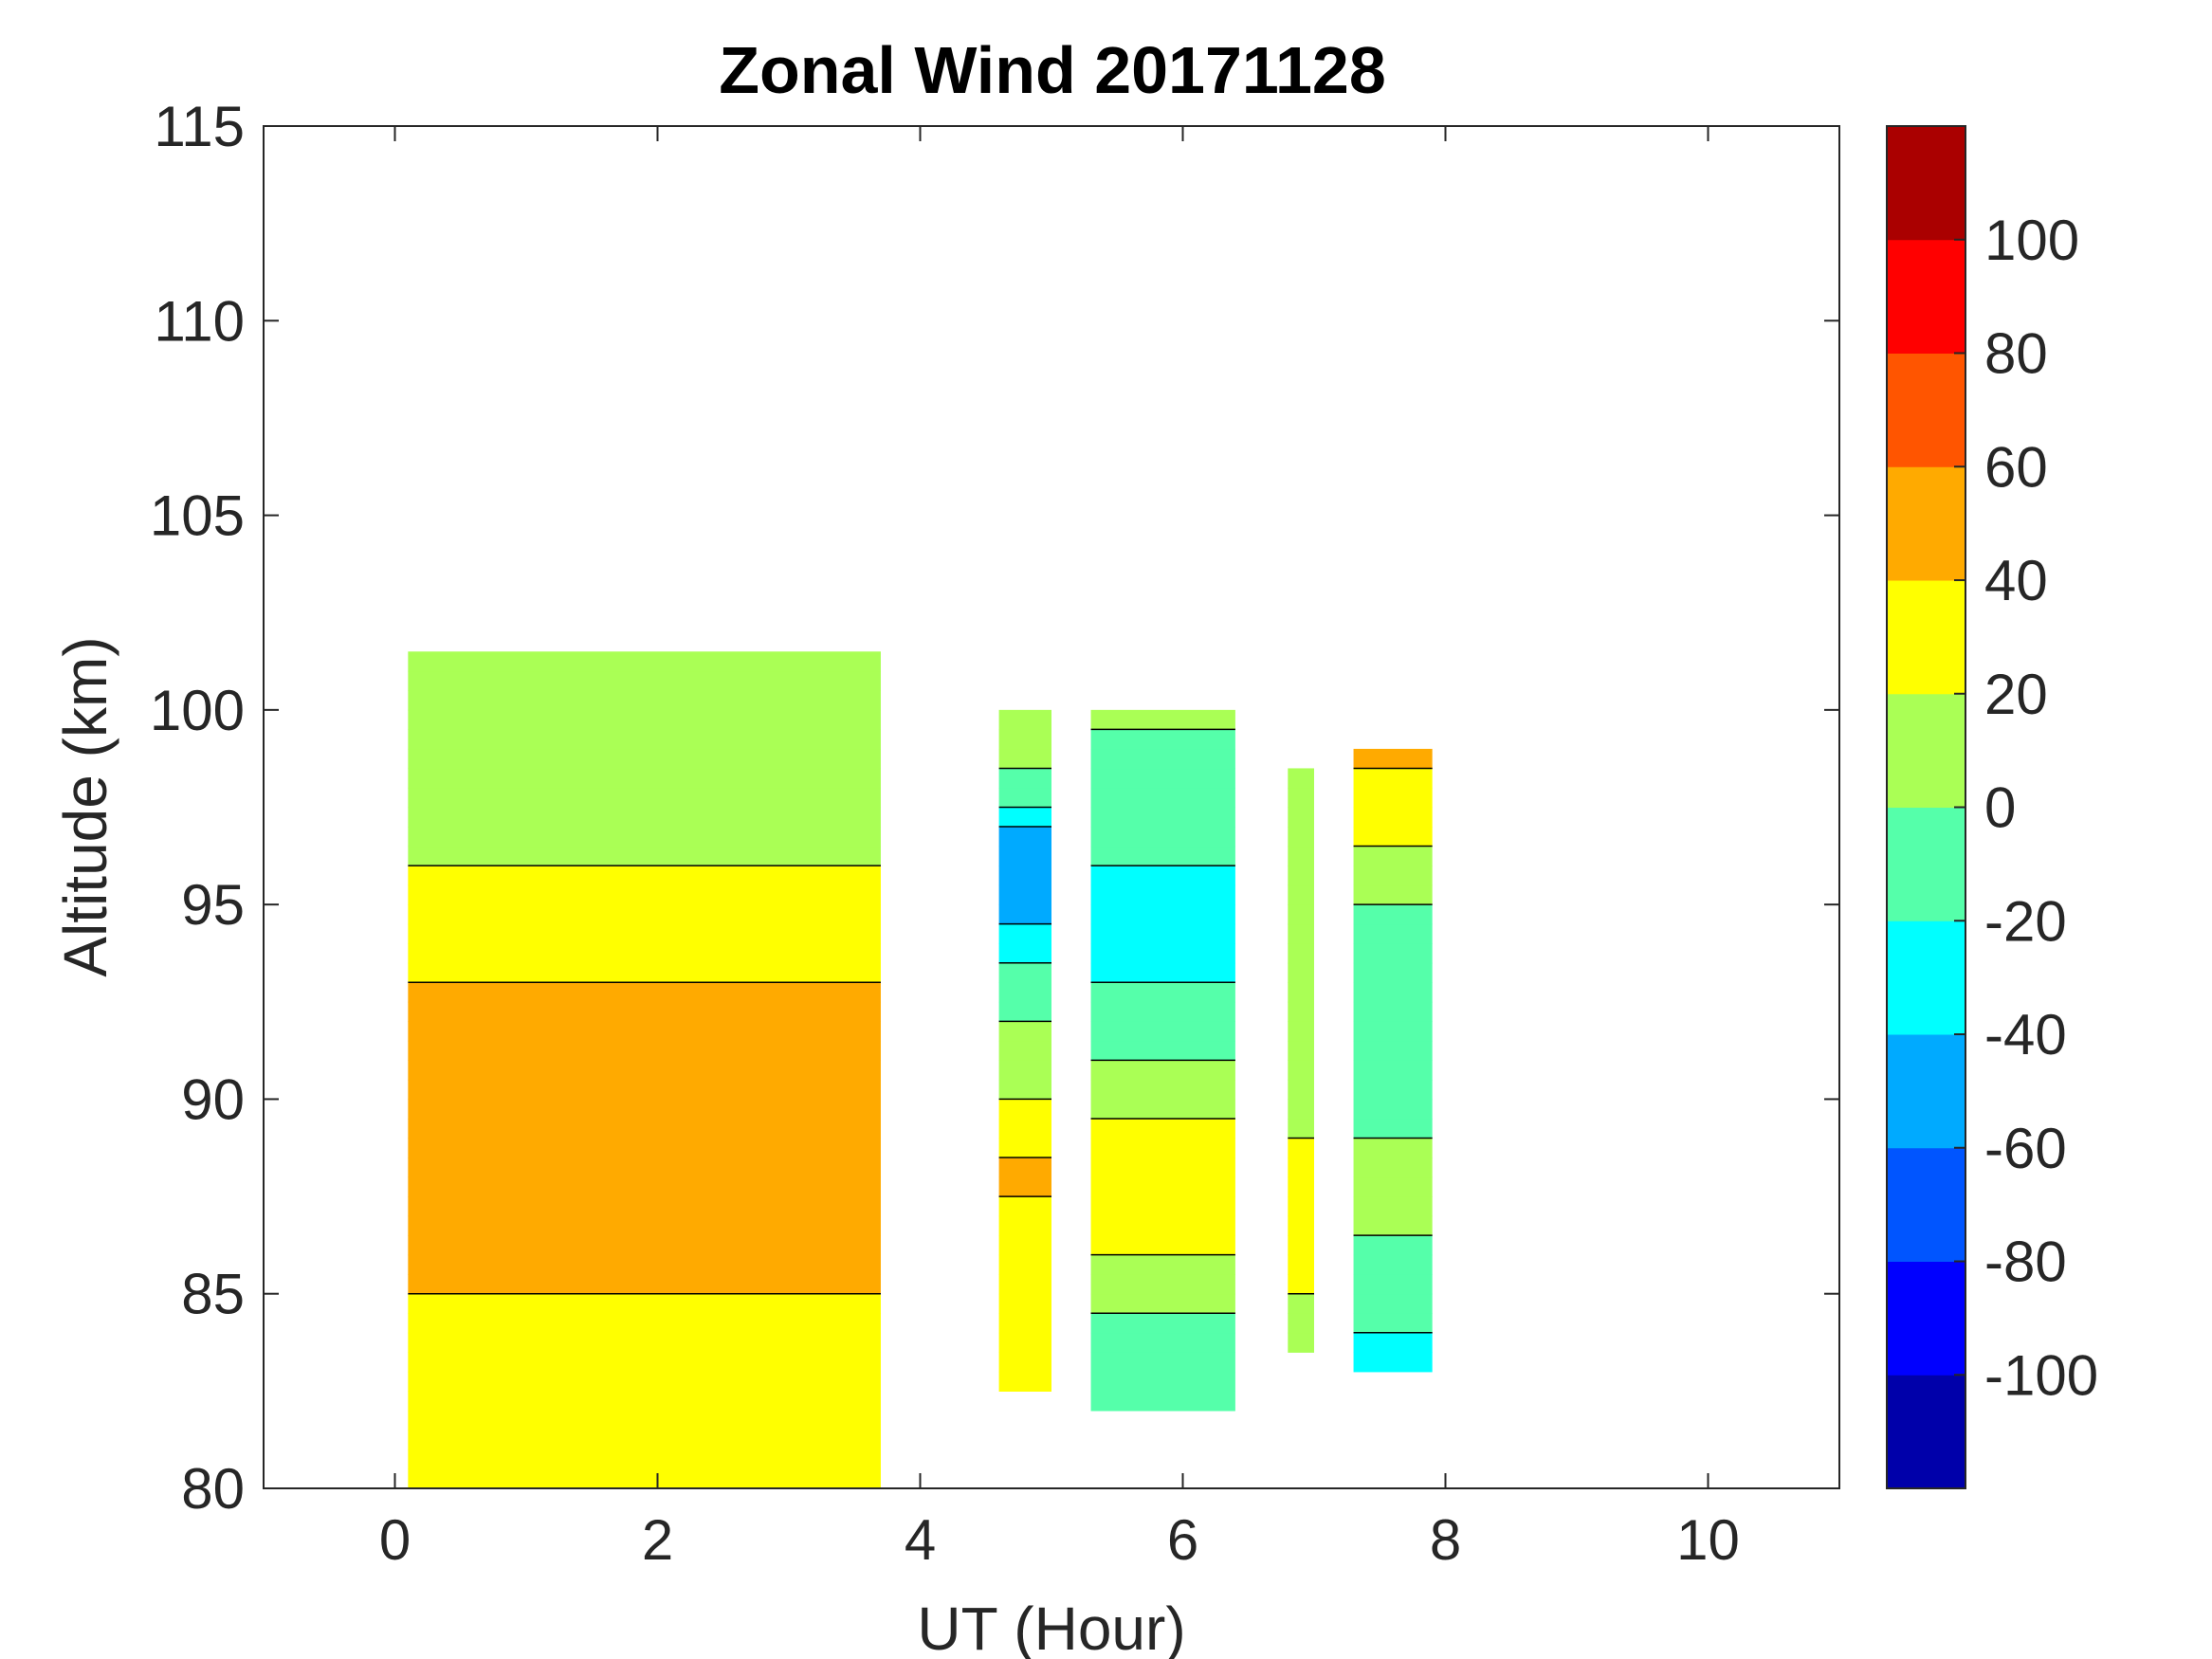  What do you see at coordinates (213, 1489) in the screenshot?
I see `y-tick-label: 80` at bounding box center [213, 1489].